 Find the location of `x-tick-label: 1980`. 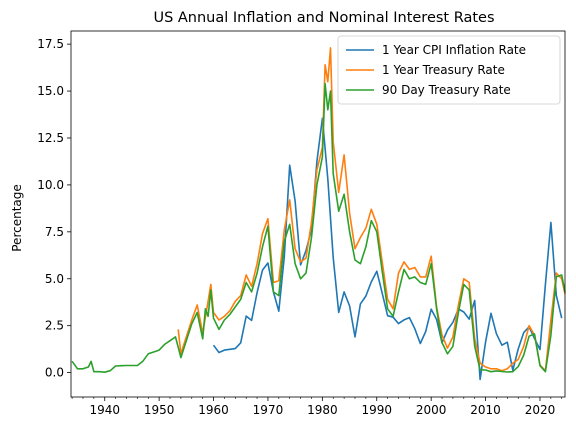

x-tick-label: 1980 is located at coordinates (322, 410).